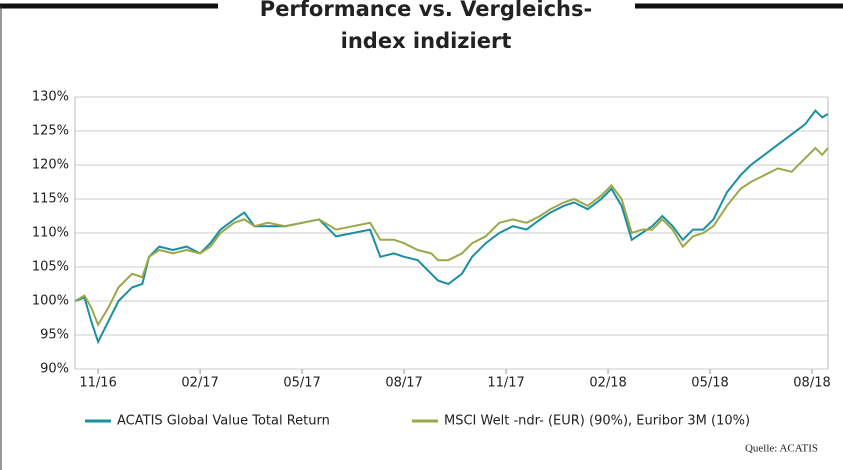 This screenshot has width=843, height=470. Describe the element at coordinates (426, 41) in the screenshot. I see `chart-title: index indiziert` at that location.